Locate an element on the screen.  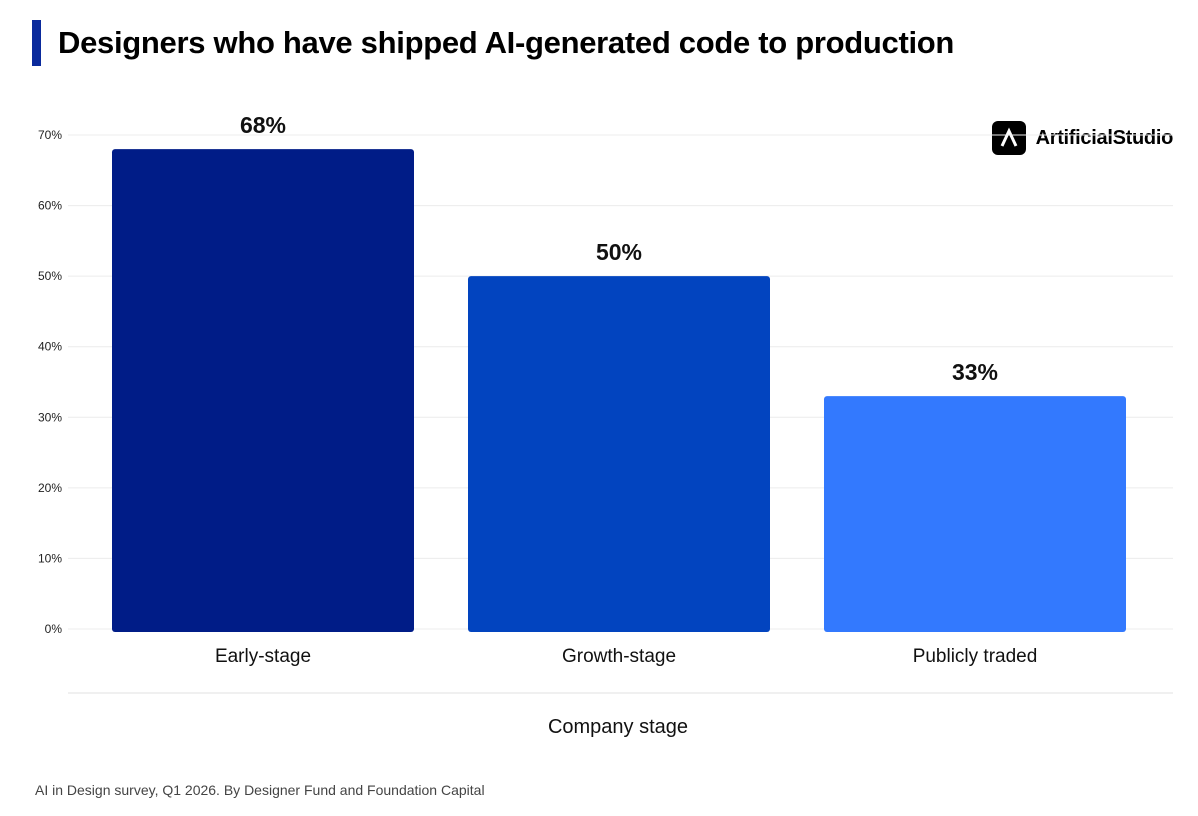
category-label: Publicly traded is located at coordinates (975, 656).